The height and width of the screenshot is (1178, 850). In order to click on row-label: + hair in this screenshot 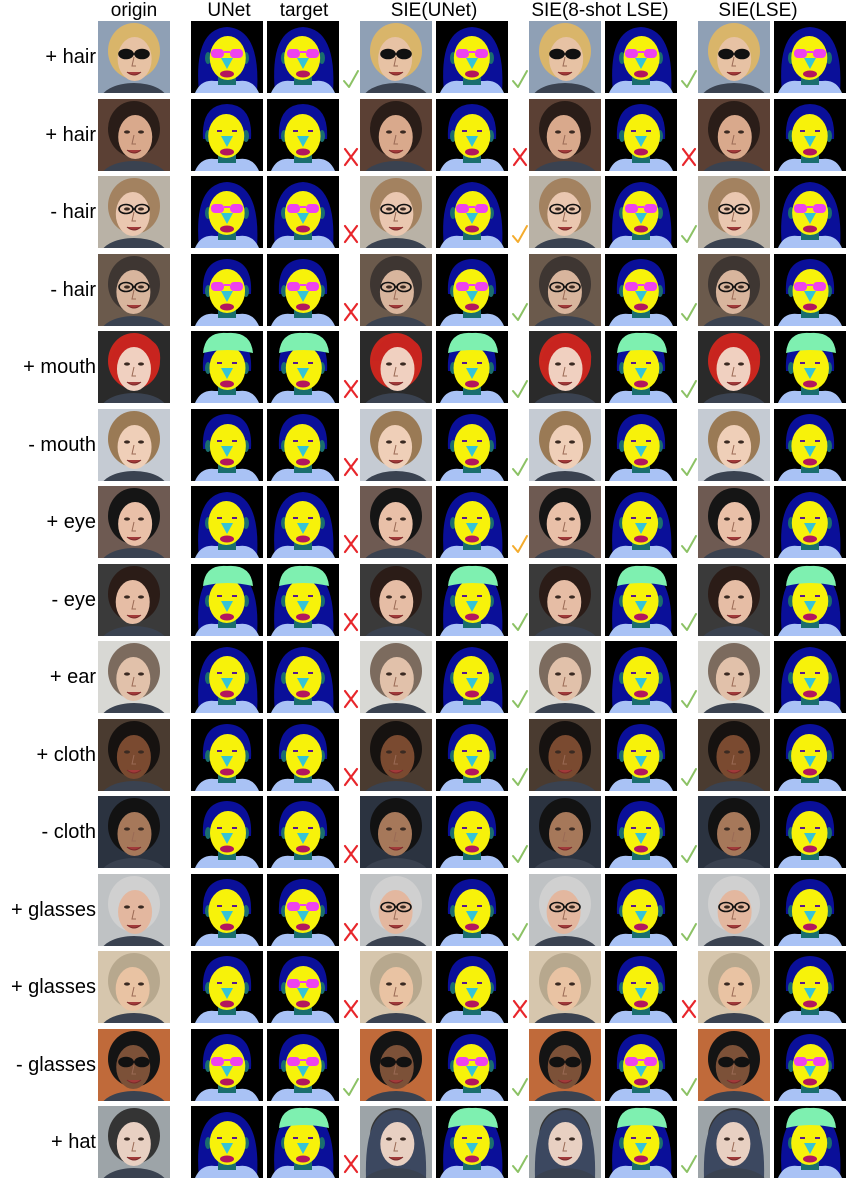, I will do `click(70, 56)`.